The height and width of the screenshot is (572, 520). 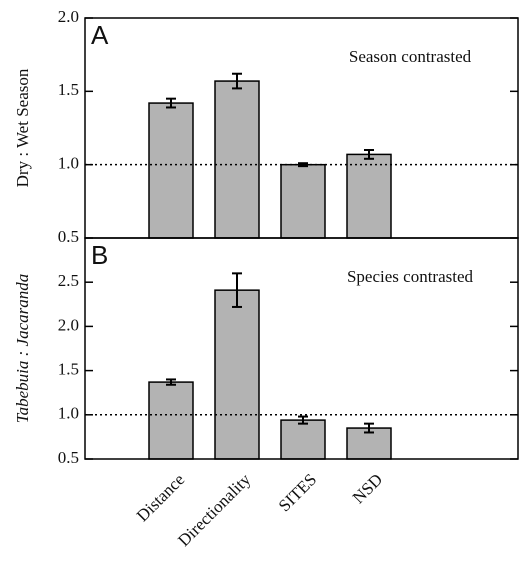 I want to click on annotation: Species contrasted, so click(x=410, y=276).